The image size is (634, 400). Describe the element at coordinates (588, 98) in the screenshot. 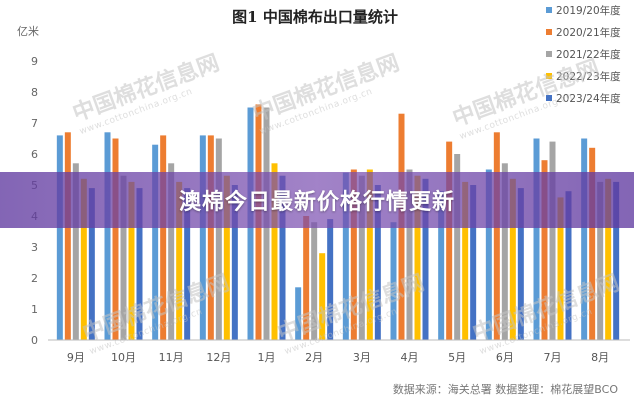

I see `legend-label: 2023/24年度` at that location.